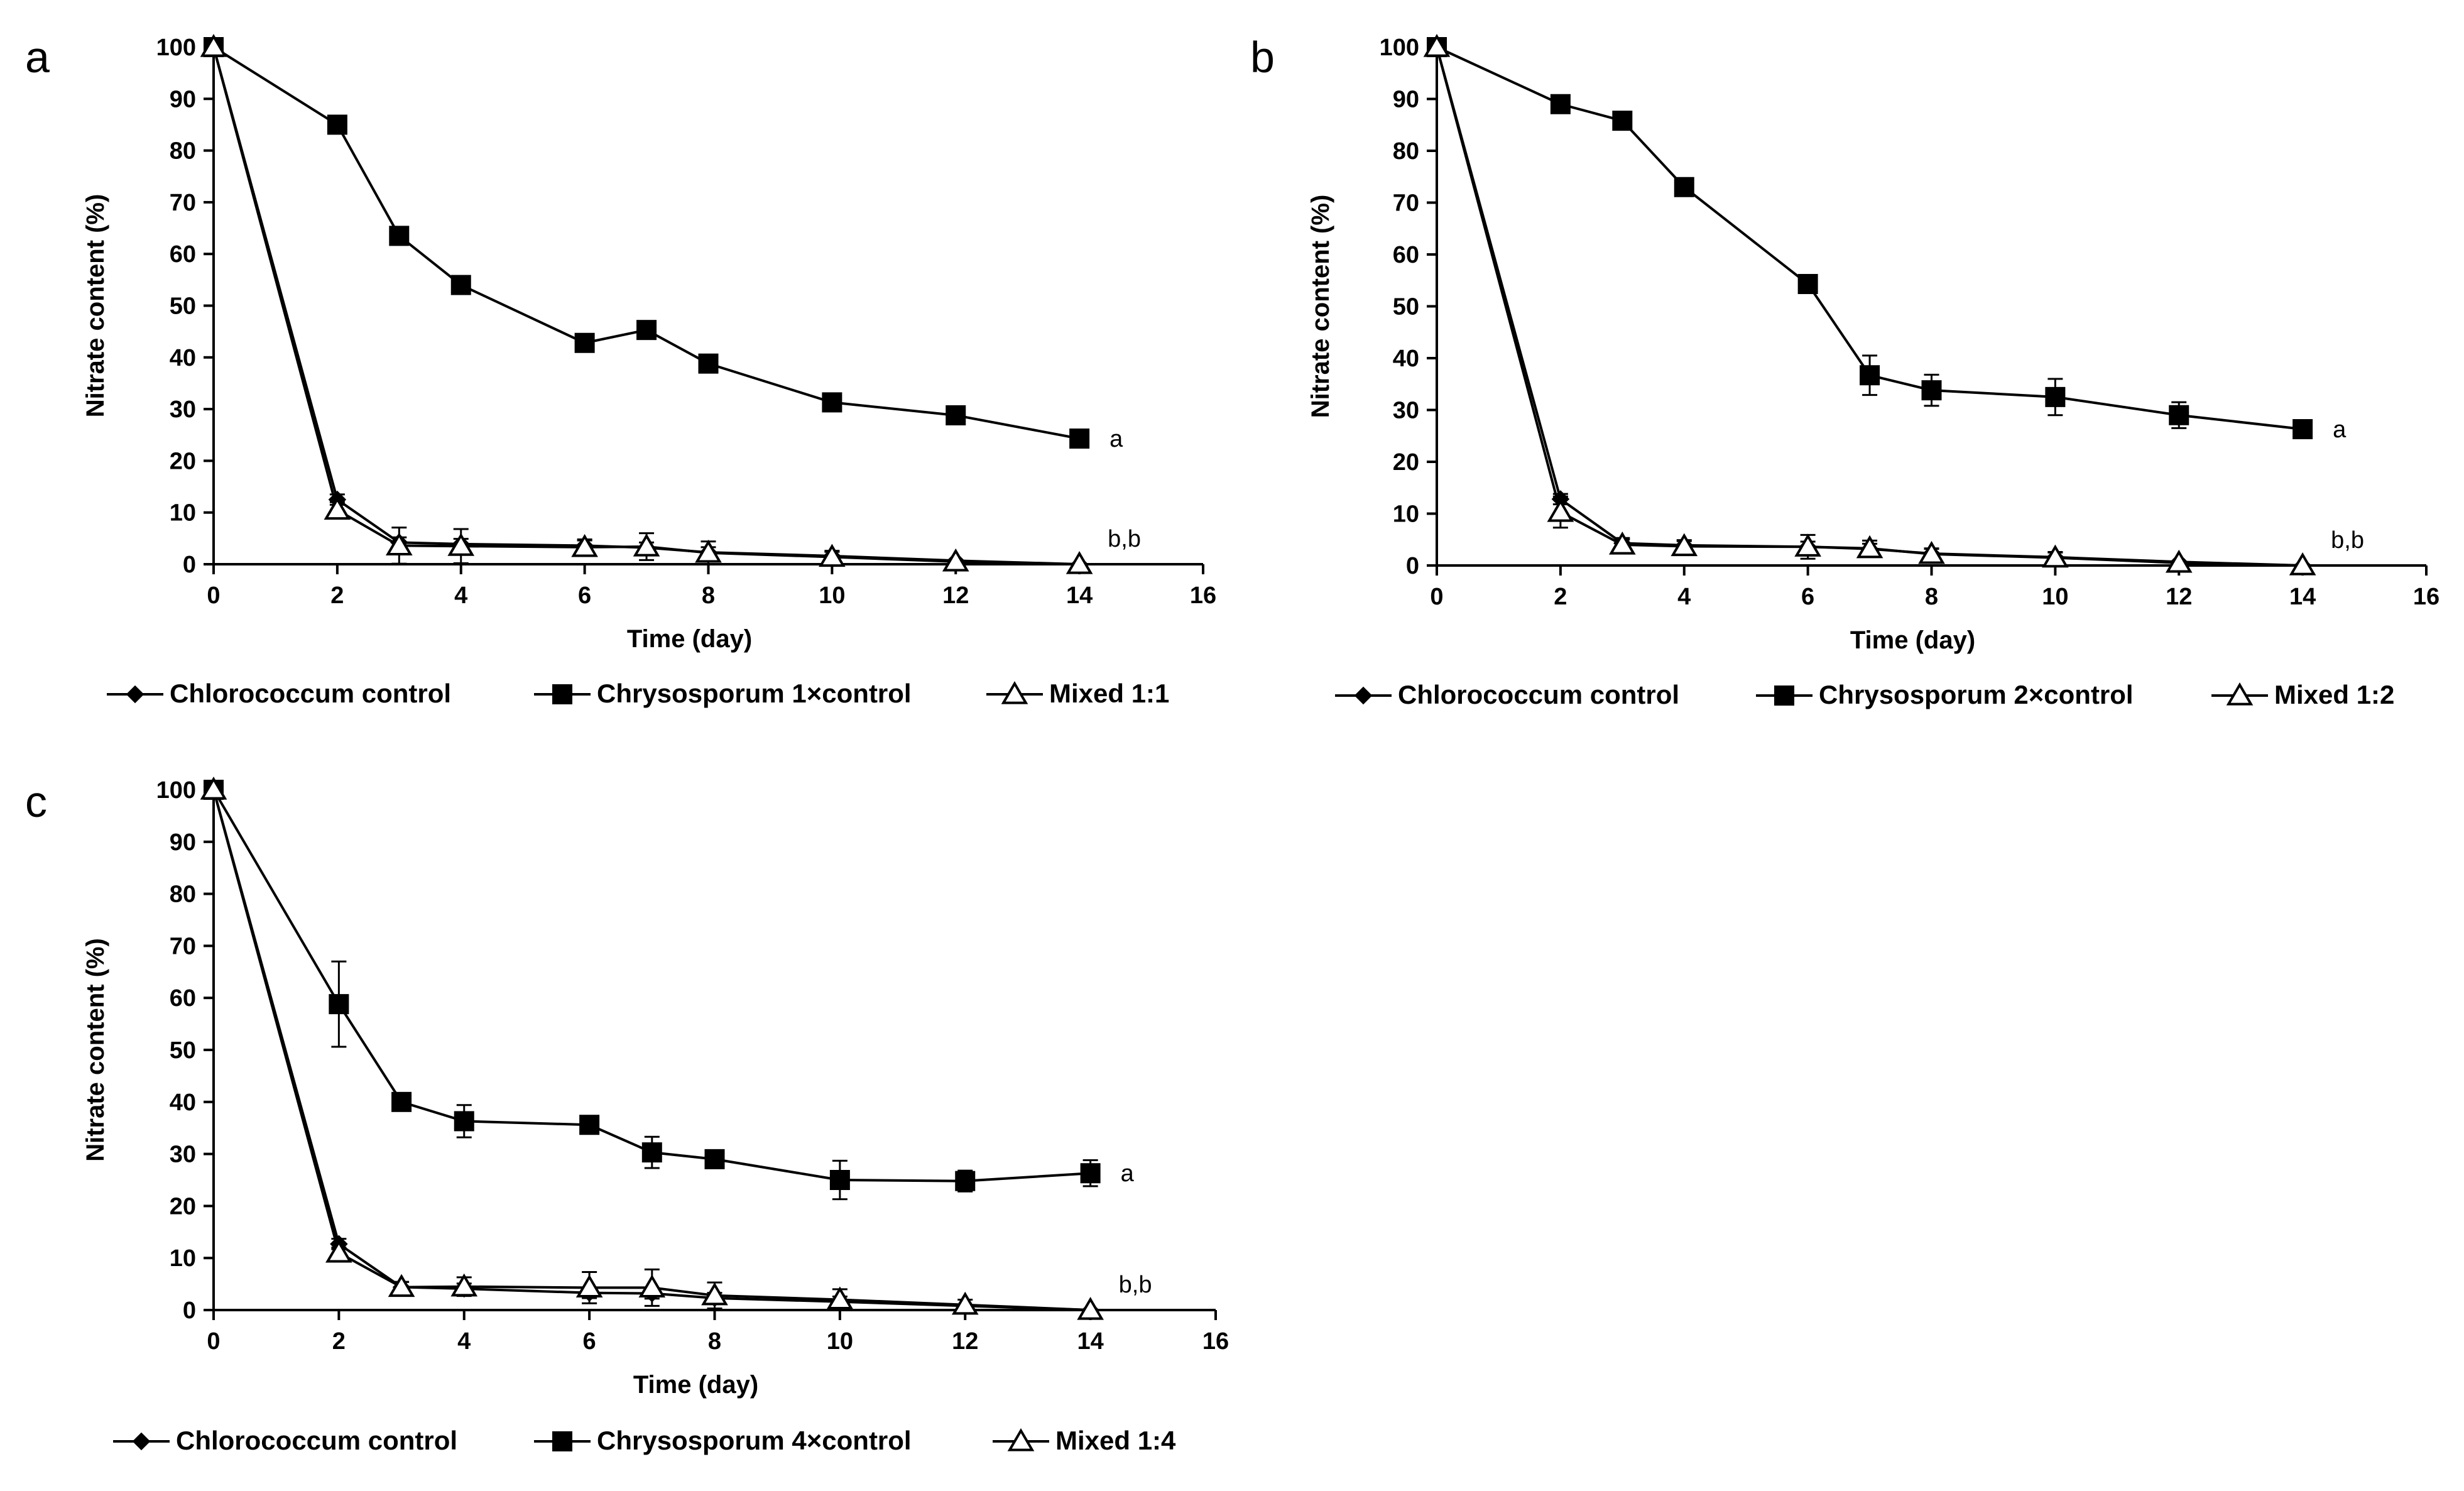  I want to click on legend-entry: Mixed 1:1, so click(1077, 693).